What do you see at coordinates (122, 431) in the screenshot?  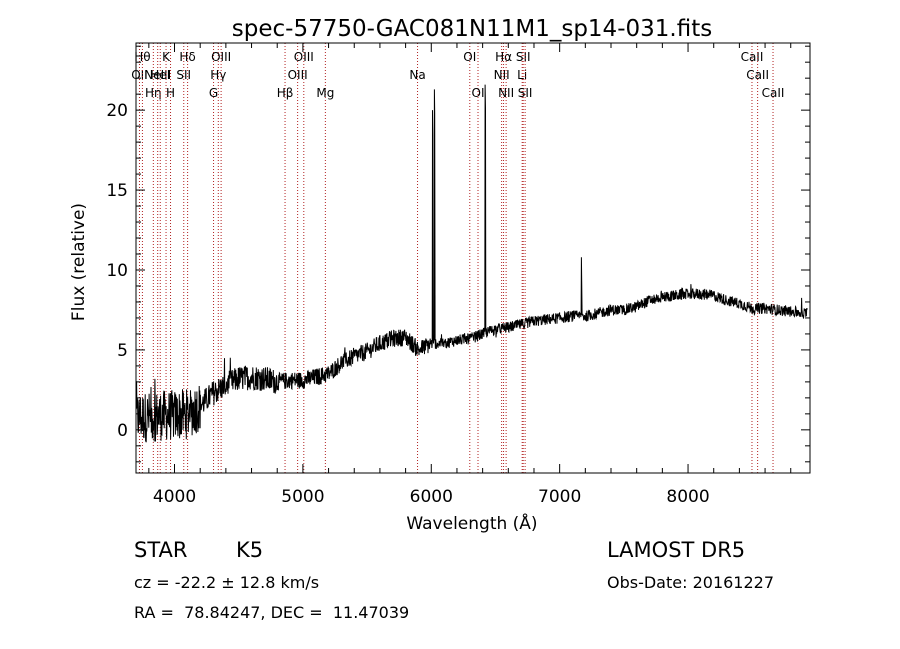 I see `y-tick-label: 0` at bounding box center [122, 431].